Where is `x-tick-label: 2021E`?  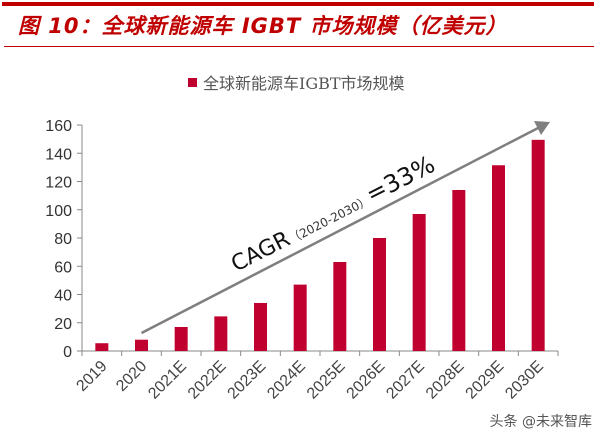
x-tick-label: 2021E is located at coordinates (167, 380).